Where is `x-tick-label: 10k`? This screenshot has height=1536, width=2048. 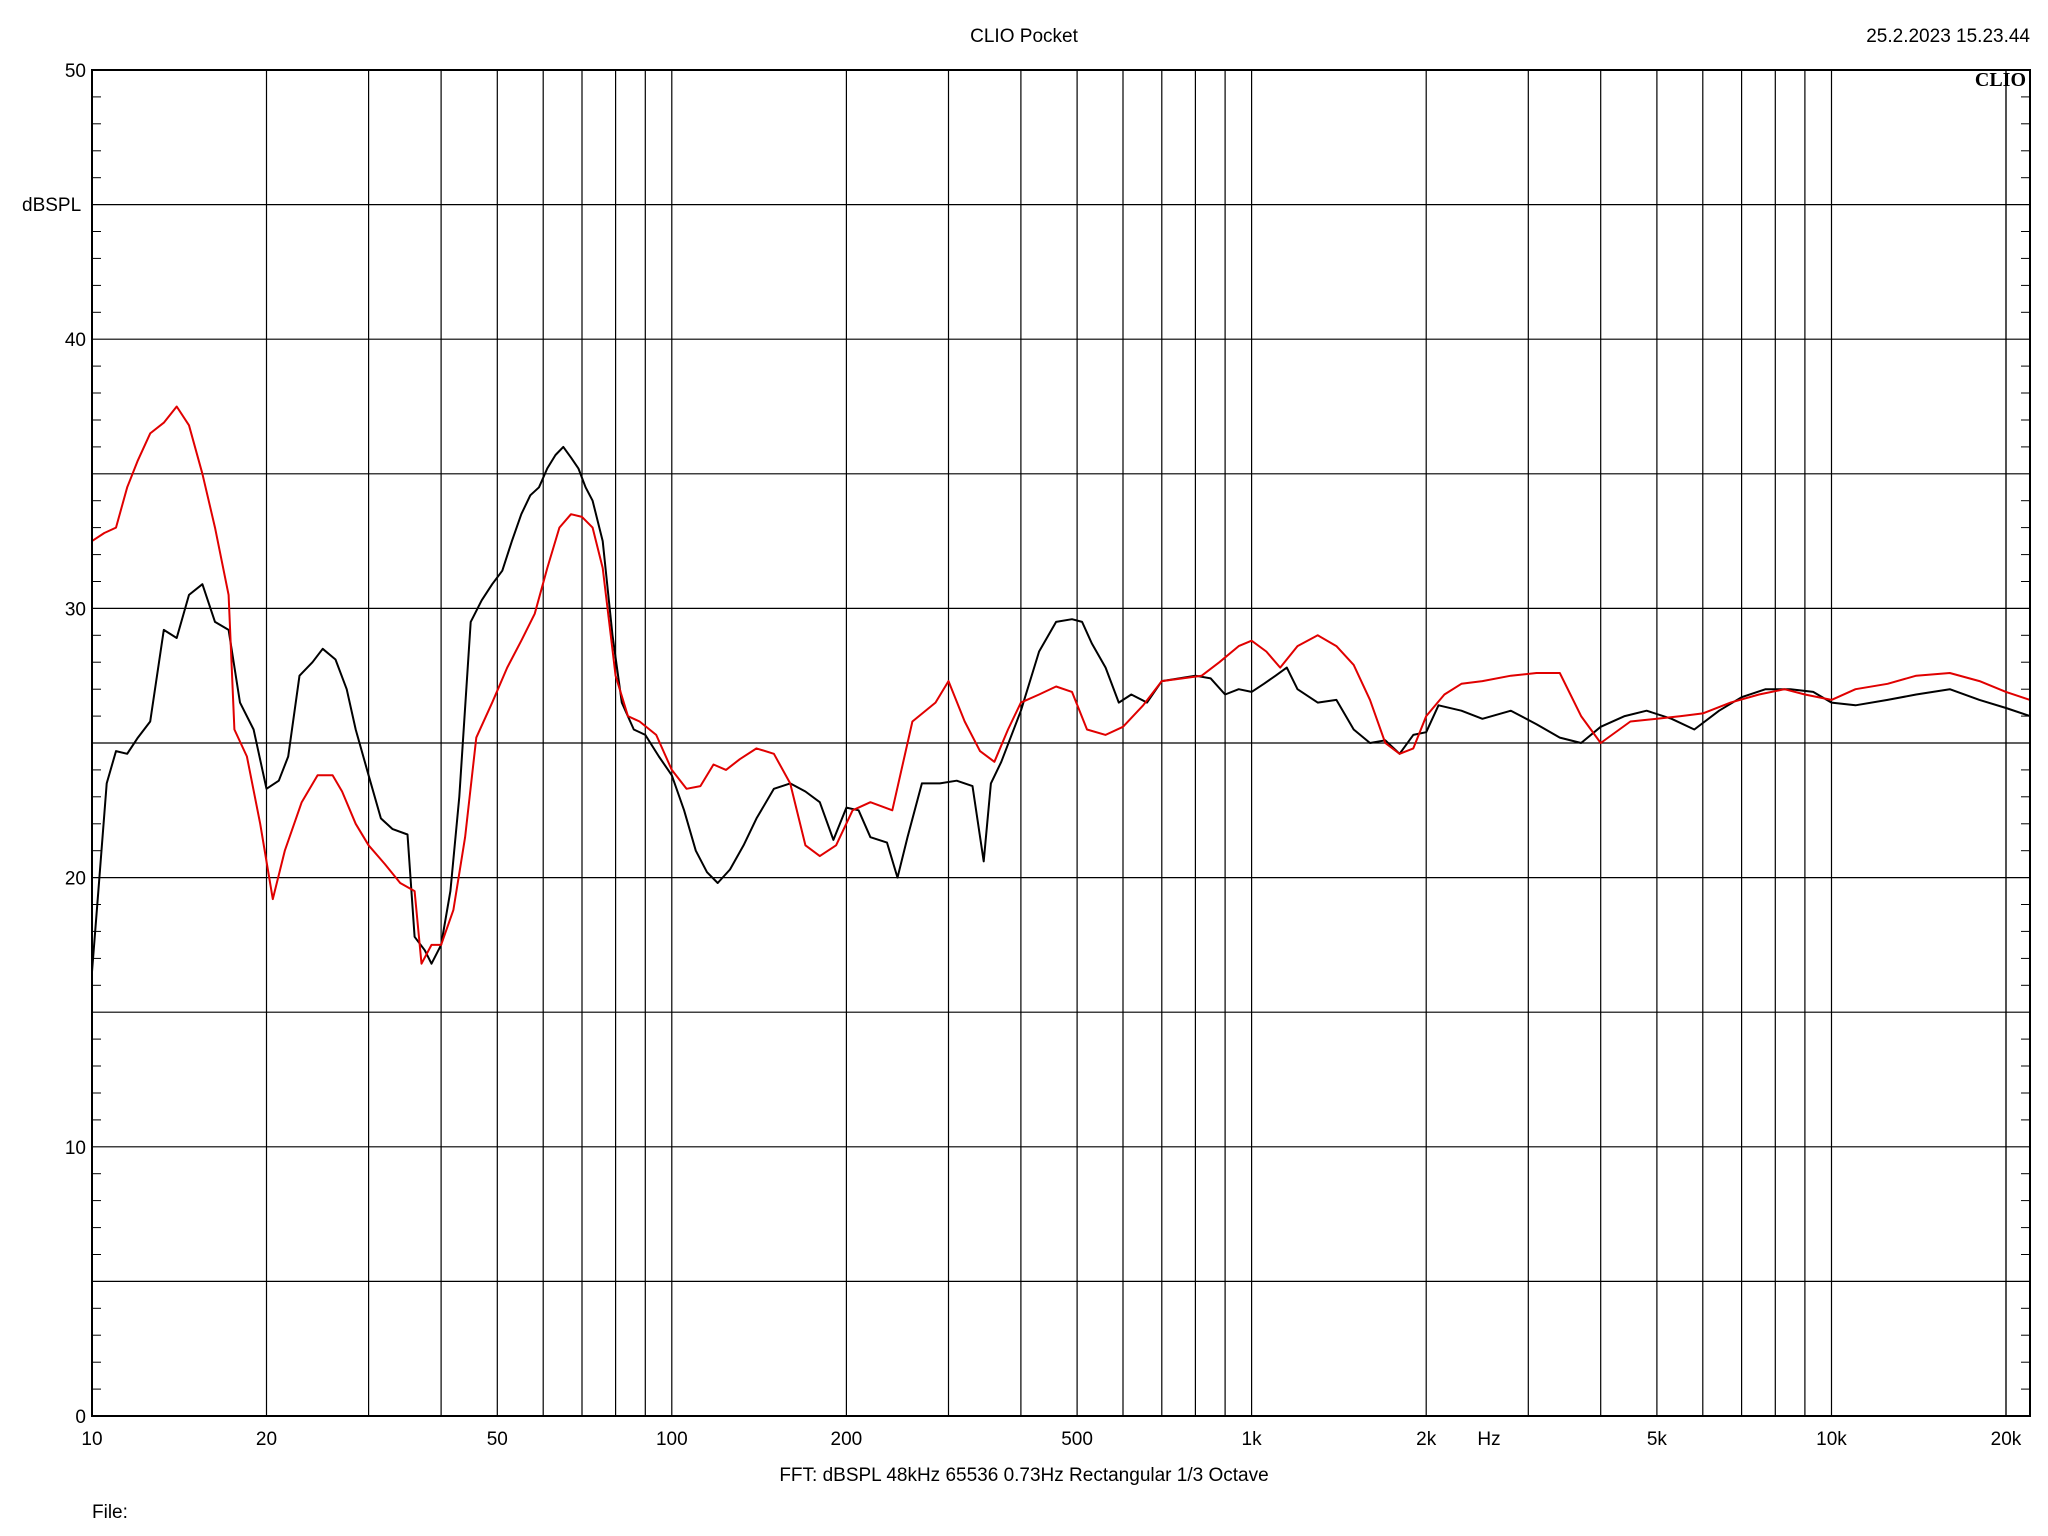
x-tick-label: 10k is located at coordinates (1831, 1439).